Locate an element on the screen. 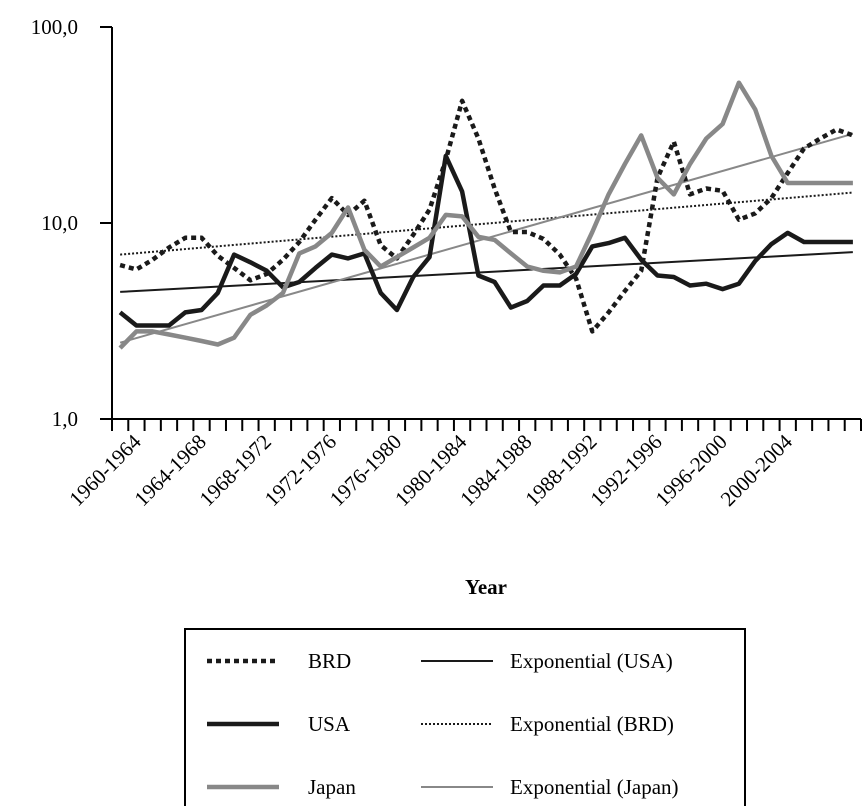 The width and height of the screenshot is (867, 806). legend-label-exponential-brd: Exponential (BRD) is located at coordinates (592, 724).